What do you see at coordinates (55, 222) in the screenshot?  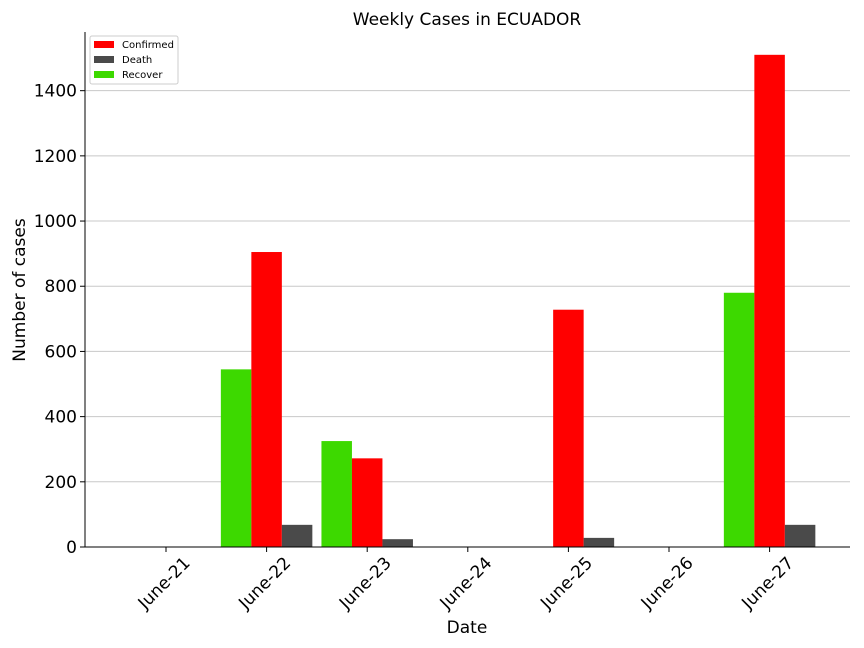 I see `y-tick-label: 1000` at bounding box center [55, 222].